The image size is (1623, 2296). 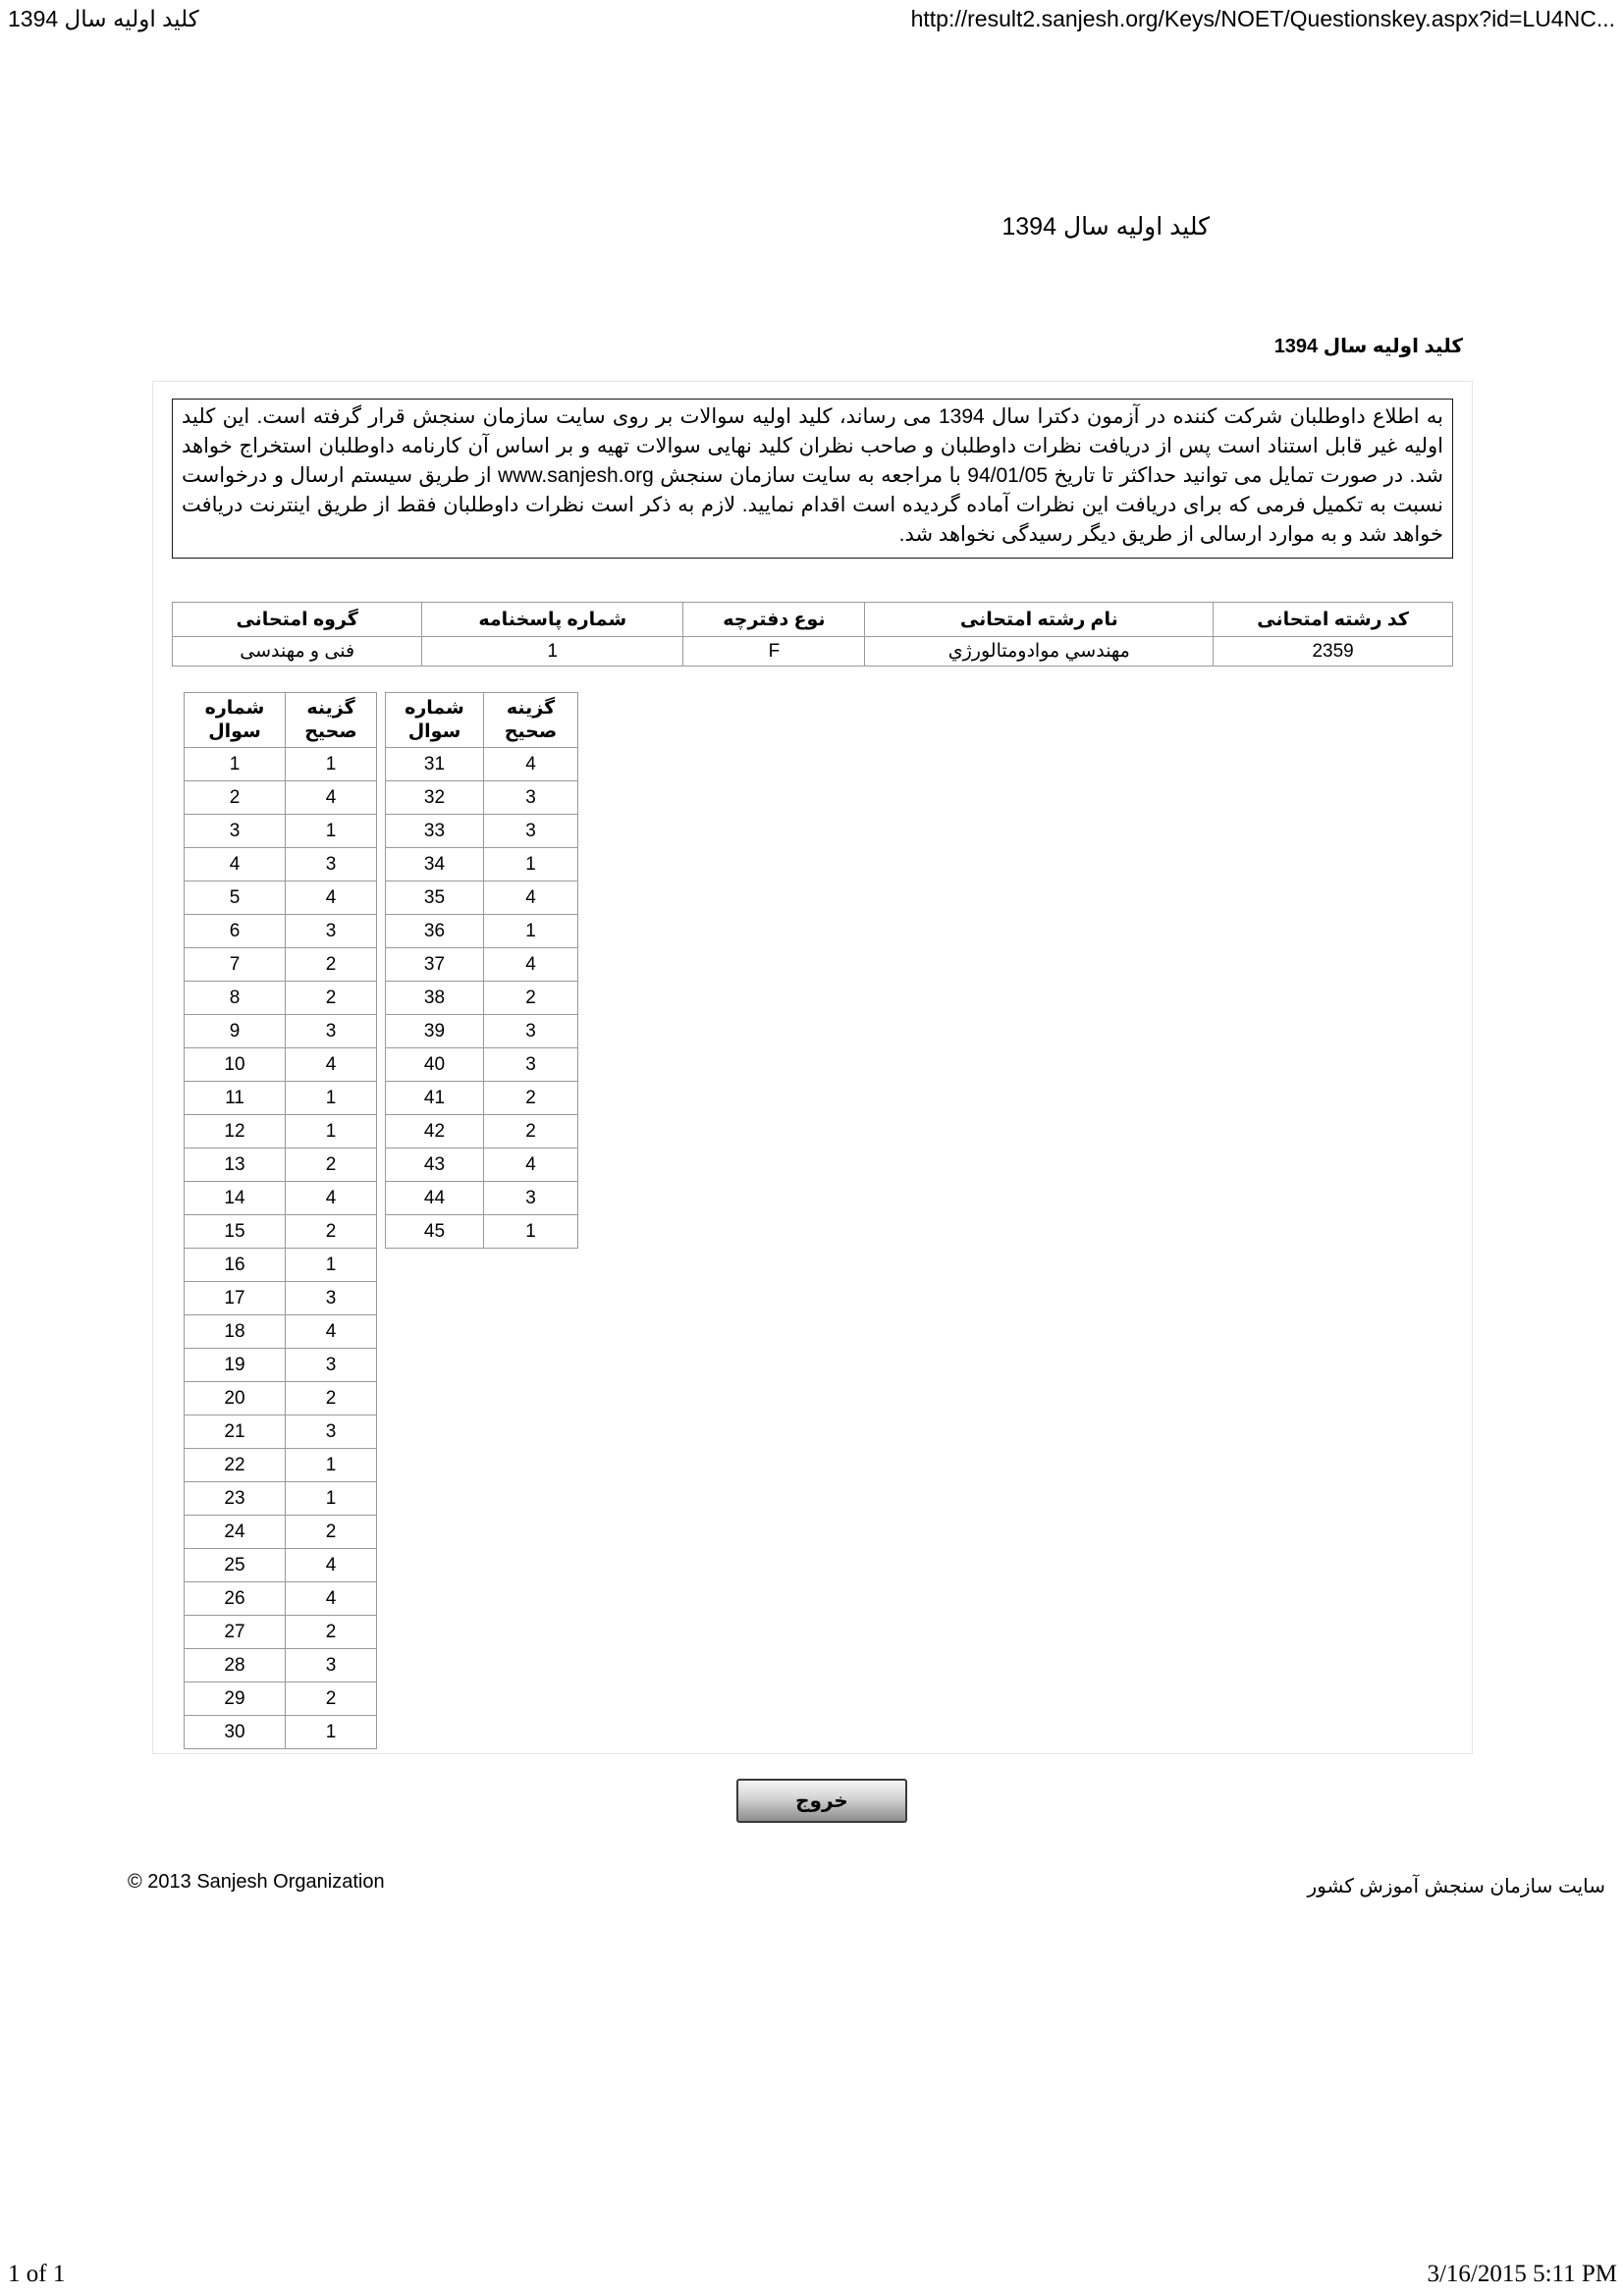 I want to click on question-number: 25, so click(x=235, y=1565).